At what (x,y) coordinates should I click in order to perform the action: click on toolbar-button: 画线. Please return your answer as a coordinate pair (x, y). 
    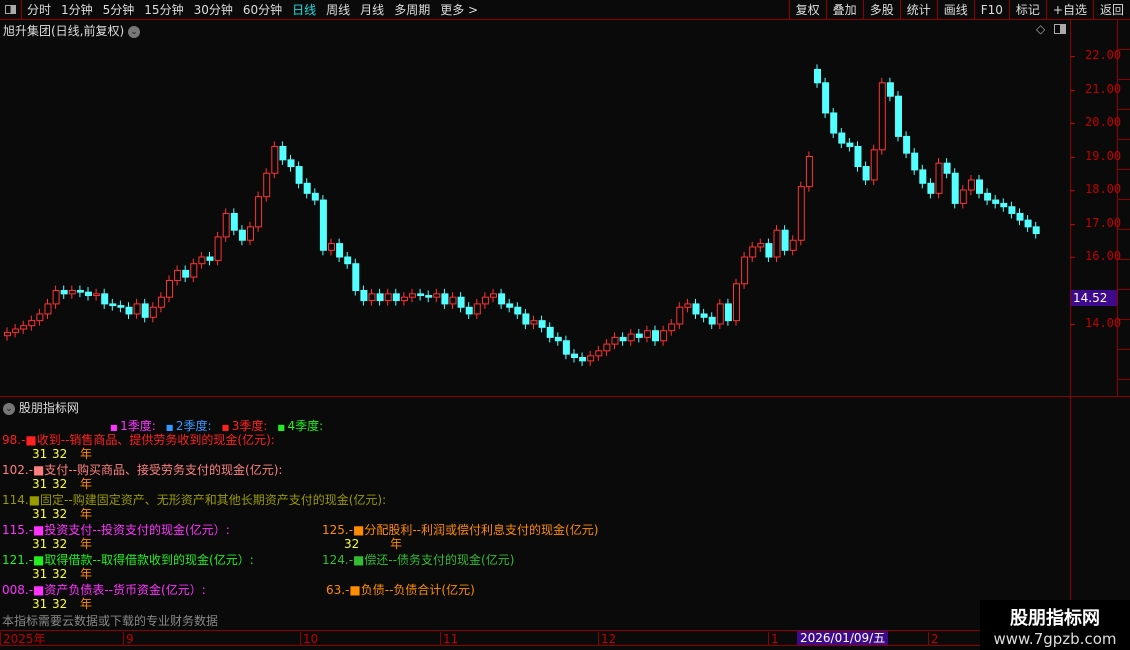
    Looking at the image, I should click on (955, 10).